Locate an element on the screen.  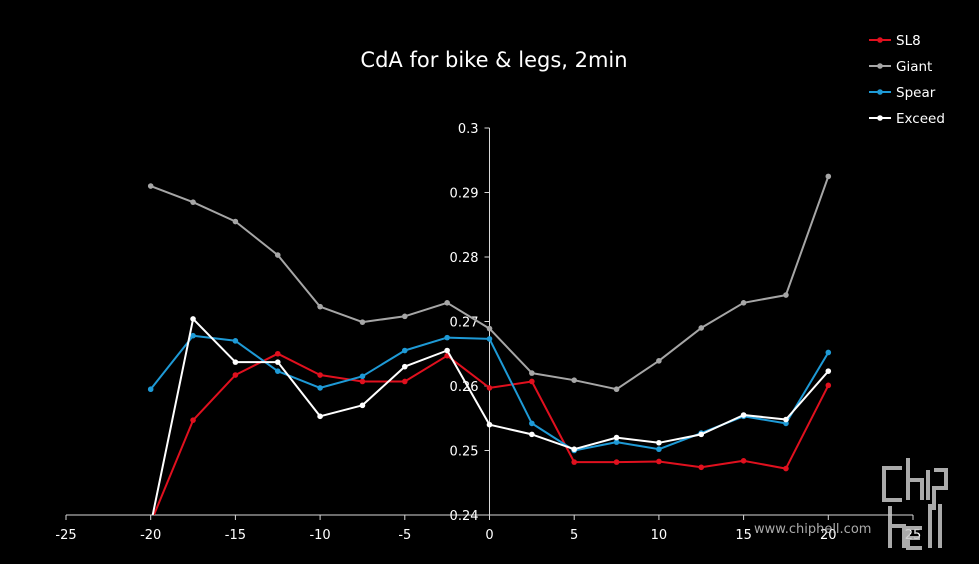
y-tick-label: 0.25 is located at coordinates (464, 452).